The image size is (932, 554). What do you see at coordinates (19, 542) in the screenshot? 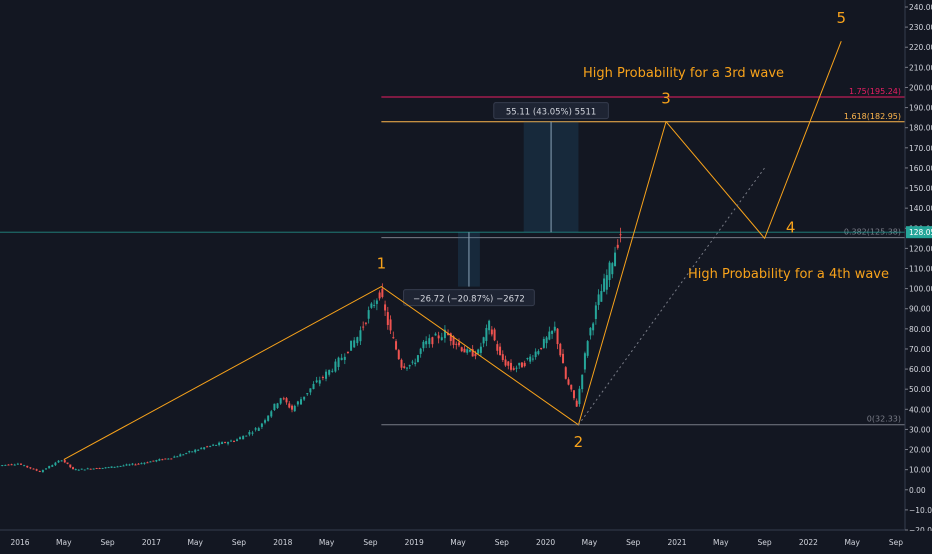
I see `x-tick-label: 2016` at bounding box center [19, 542].